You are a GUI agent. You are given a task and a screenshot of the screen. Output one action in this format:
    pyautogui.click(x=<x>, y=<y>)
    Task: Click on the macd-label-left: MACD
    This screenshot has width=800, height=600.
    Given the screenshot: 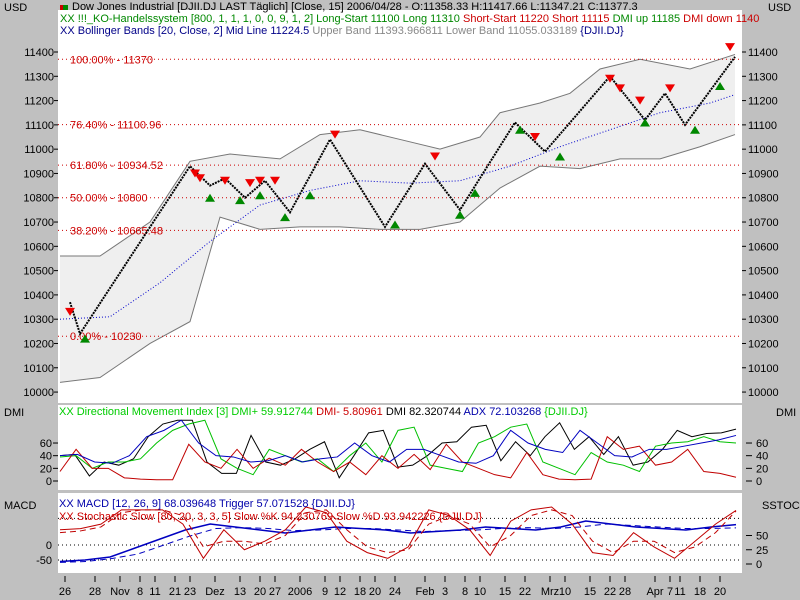 What is the action you would take?
    pyautogui.click(x=20, y=506)
    